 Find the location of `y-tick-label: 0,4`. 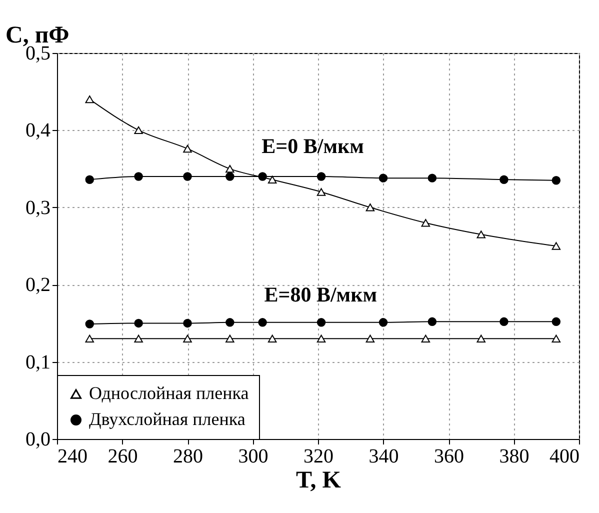

y-tick-label: 0,4 is located at coordinates (38, 131).